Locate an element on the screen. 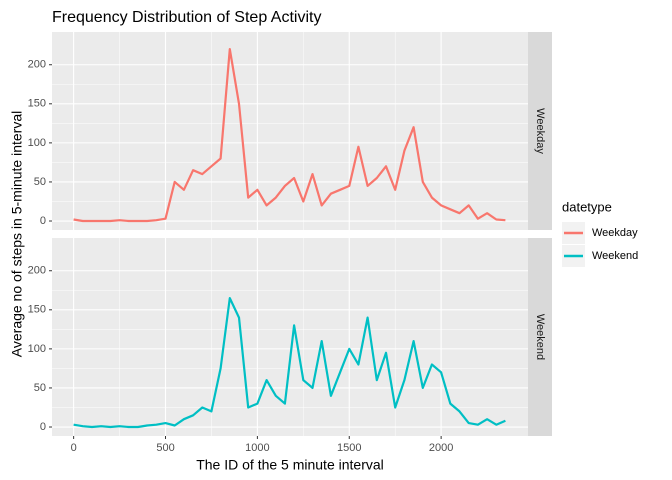 The width and height of the screenshot is (672, 480). x-tick-label: 1000 is located at coordinates (257, 448).